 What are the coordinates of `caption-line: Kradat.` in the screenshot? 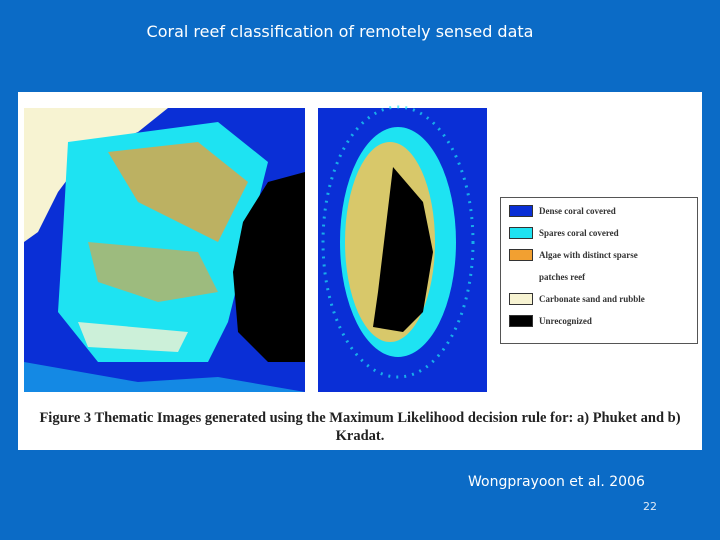 It's located at (360, 436).